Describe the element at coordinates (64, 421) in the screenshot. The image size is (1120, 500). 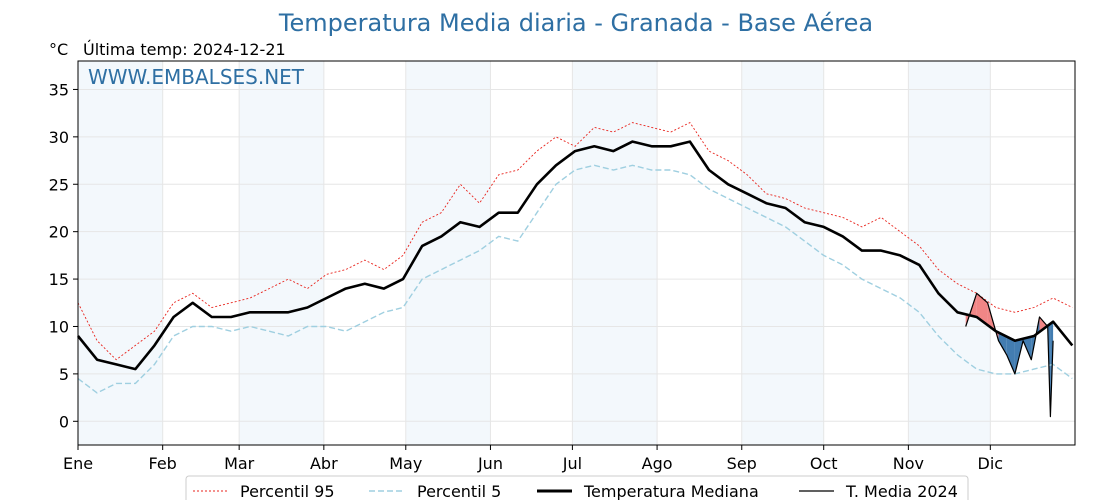
I see `y-tick-label: 0` at that location.